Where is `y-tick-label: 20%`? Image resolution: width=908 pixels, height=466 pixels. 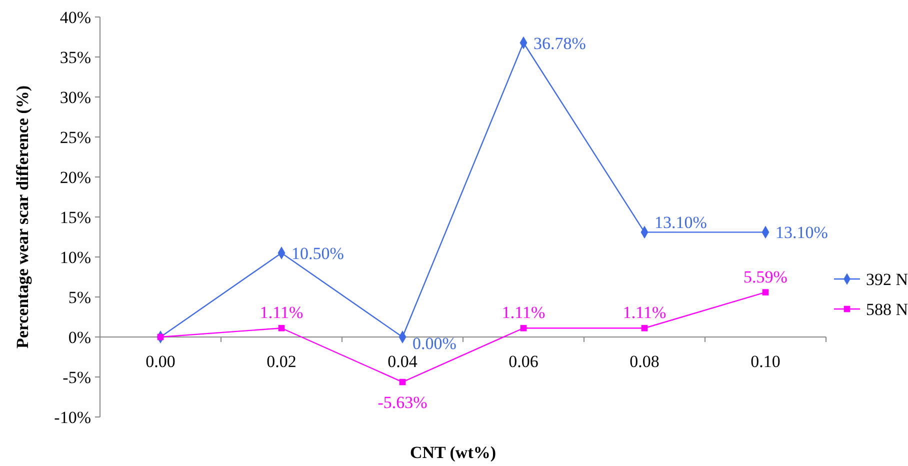
y-tick-label: 20% is located at coordinates (75, 177).